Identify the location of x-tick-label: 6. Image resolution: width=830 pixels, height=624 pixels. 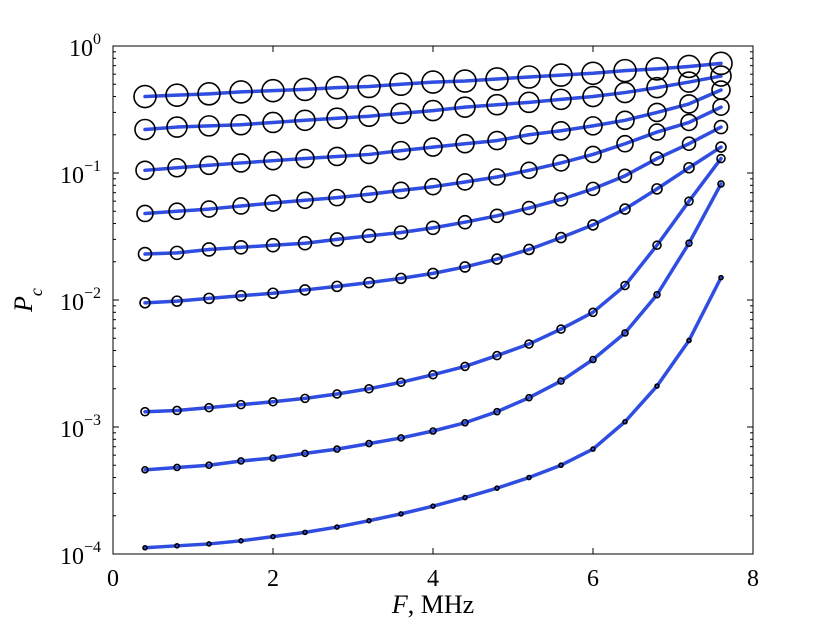
(593, 579).